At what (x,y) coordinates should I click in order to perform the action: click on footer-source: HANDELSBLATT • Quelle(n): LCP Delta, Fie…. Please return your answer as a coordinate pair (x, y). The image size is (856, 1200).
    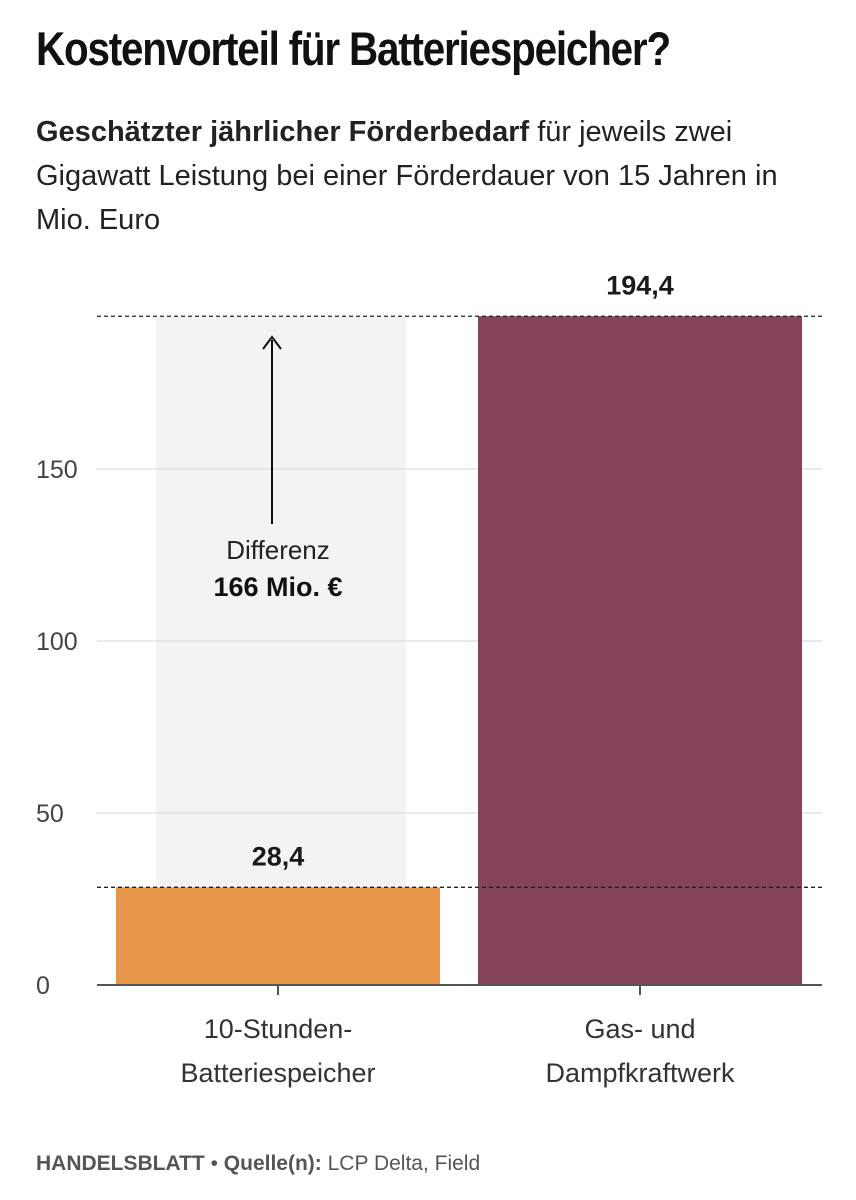
    Looking at the image, I should click on (258, 1164).